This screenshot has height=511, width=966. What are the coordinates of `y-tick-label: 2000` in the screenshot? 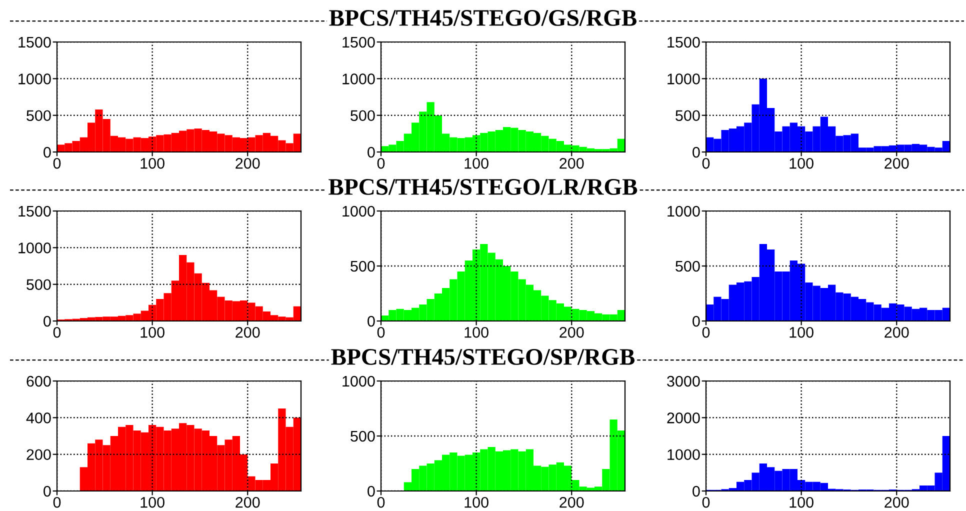 It's located at (683, 418).